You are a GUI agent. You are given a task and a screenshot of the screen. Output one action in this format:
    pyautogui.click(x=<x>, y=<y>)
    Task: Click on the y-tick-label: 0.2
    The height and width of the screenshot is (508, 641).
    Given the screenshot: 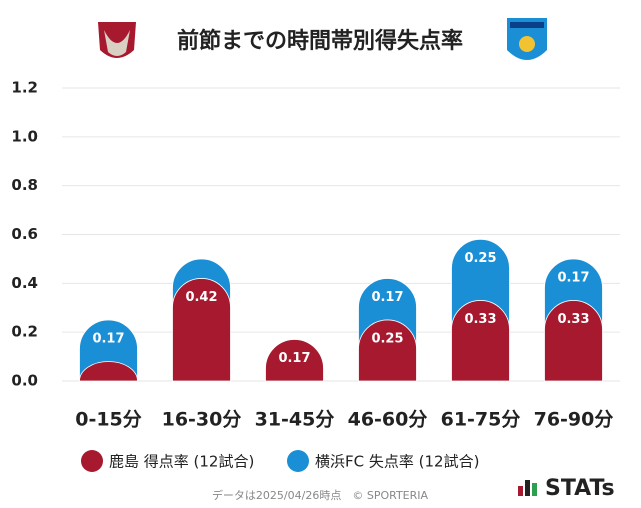 What is the action you would take?
    pyautogui.click(x=24, y=332)
    